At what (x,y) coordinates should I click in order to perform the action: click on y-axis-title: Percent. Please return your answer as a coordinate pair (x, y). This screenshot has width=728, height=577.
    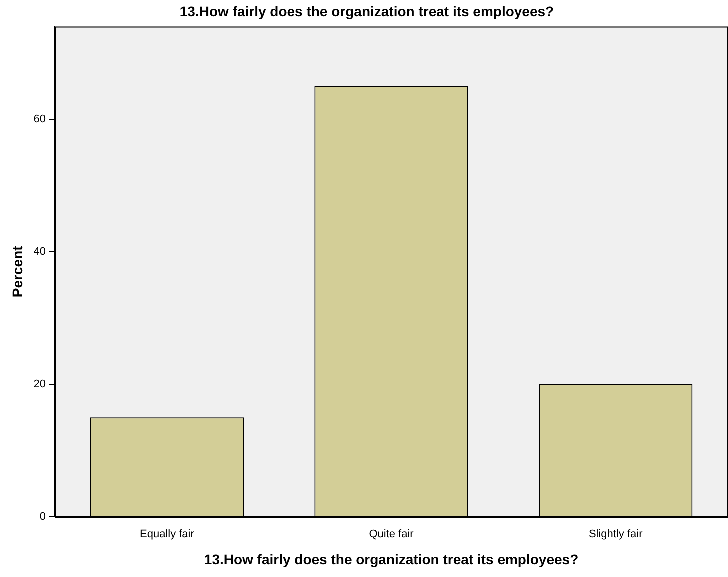
    Looking at the image, I should click on (17, 272).